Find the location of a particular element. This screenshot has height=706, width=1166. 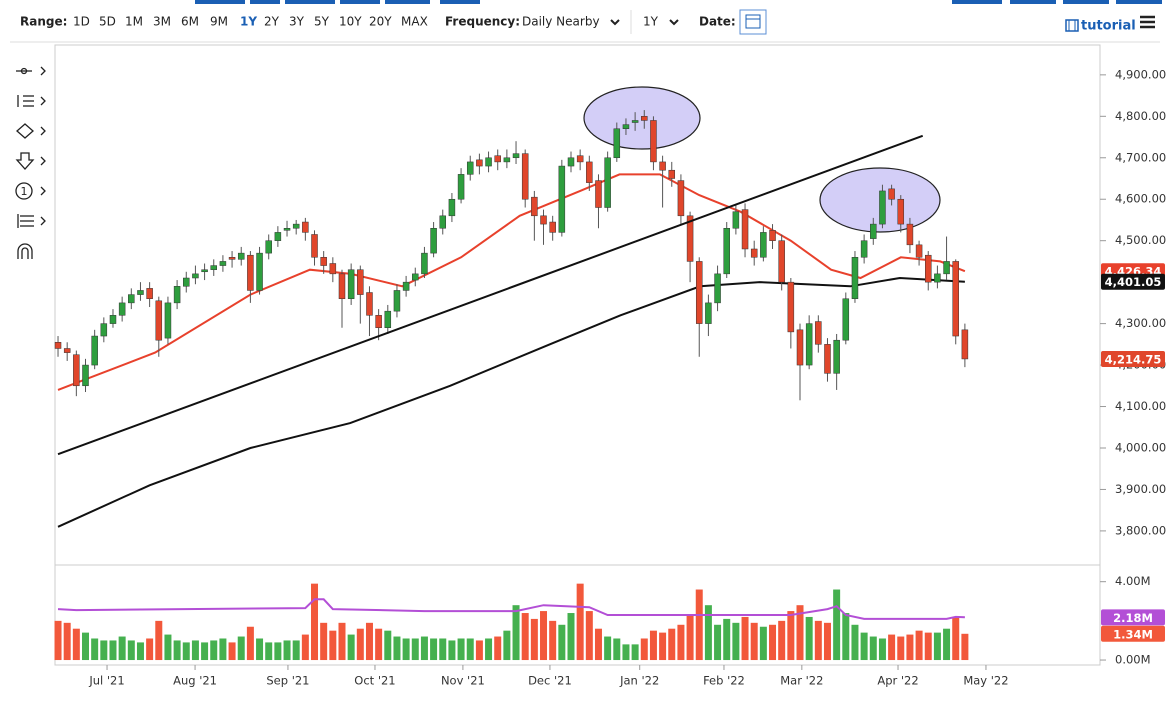

range-button: 1M is located at coordinates (134, 22).